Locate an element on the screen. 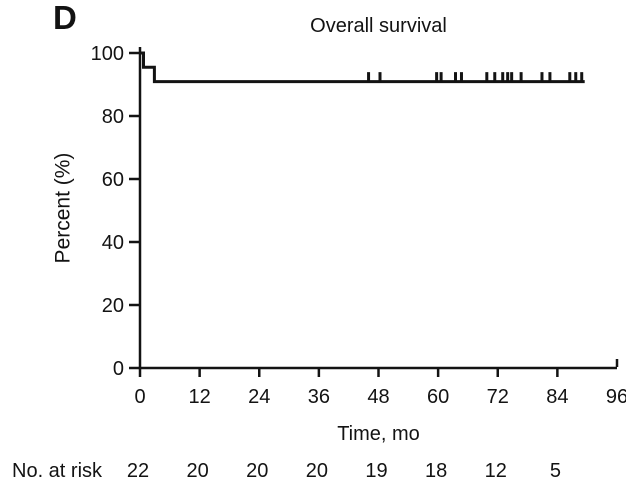 Image resolution: width=626 pixels, height=492 pixels. x-tick-label: 72 is located at coordinates (498, 397).